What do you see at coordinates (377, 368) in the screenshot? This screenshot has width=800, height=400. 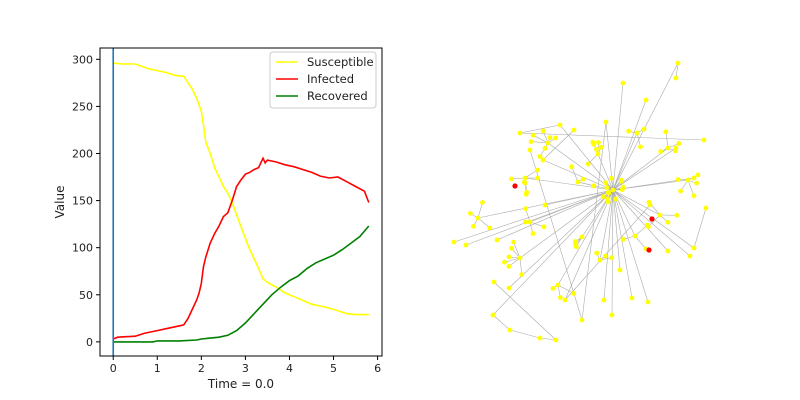 I see `x-tick-label: 6` at bounding box center [377, 368].